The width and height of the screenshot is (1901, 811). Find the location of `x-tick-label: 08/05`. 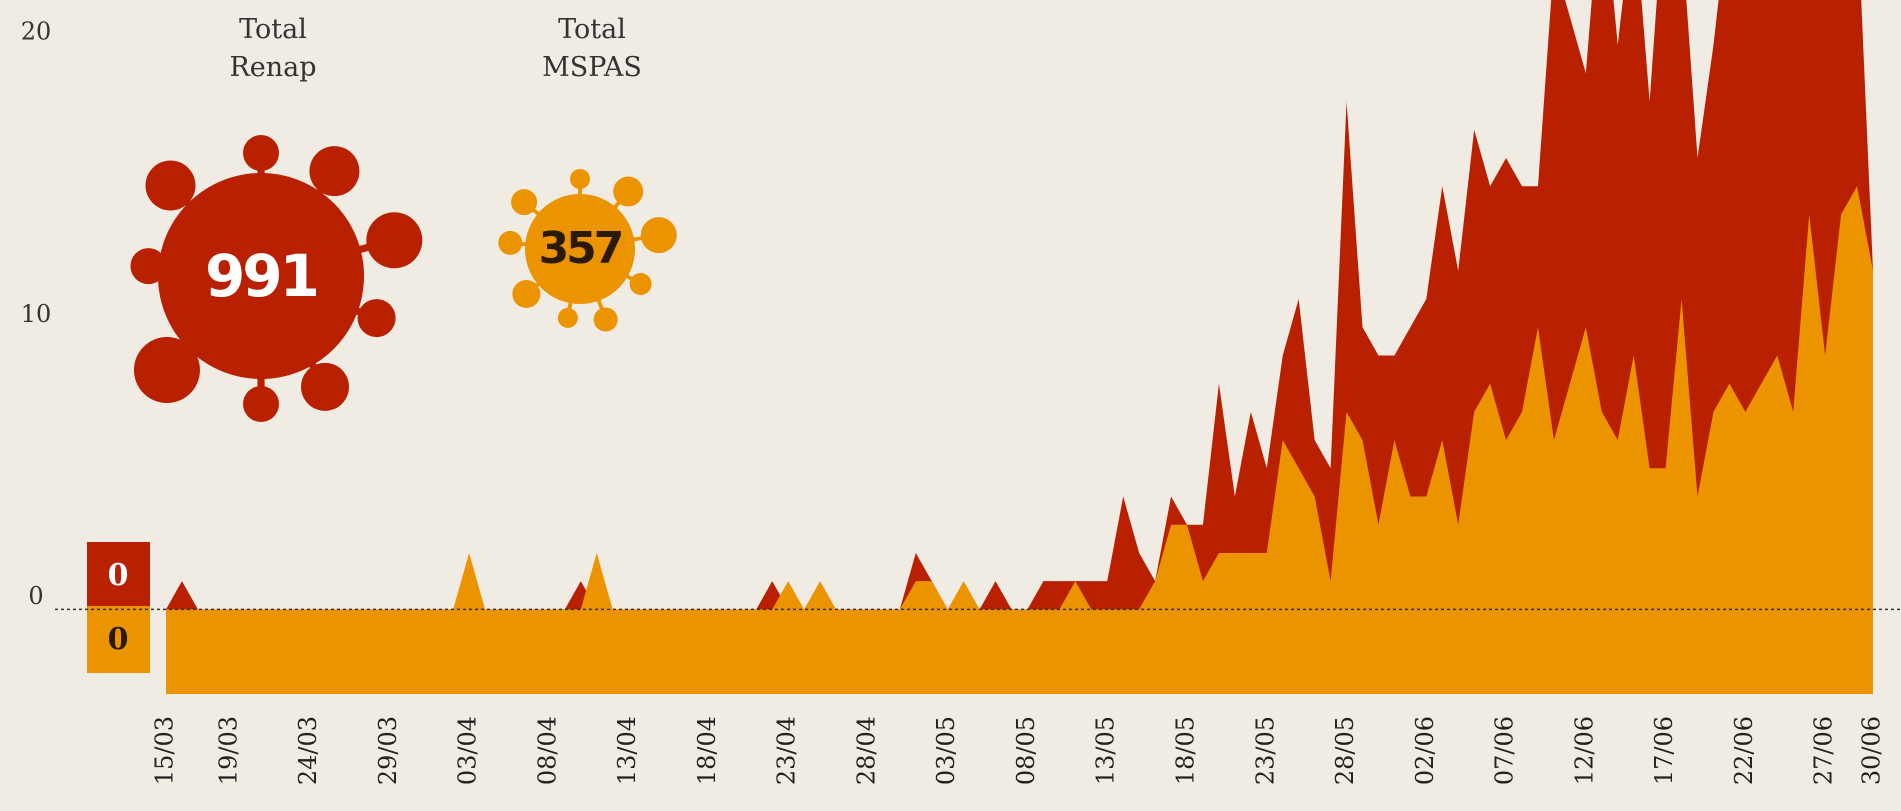

x-tick-label: 08/05 is located at coordinates (1026, 750).